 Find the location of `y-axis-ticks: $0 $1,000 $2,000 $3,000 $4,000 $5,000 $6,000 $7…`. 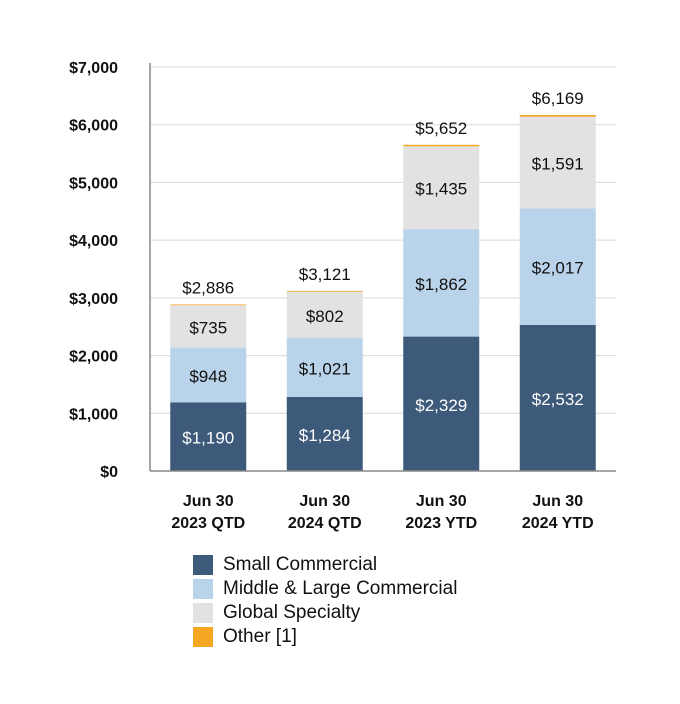

y-axis-ticks: $0 $1,000 $2,000 $3,000 $4,000 $5,000 $6,000 $7… is located at coordinates (93, 270).